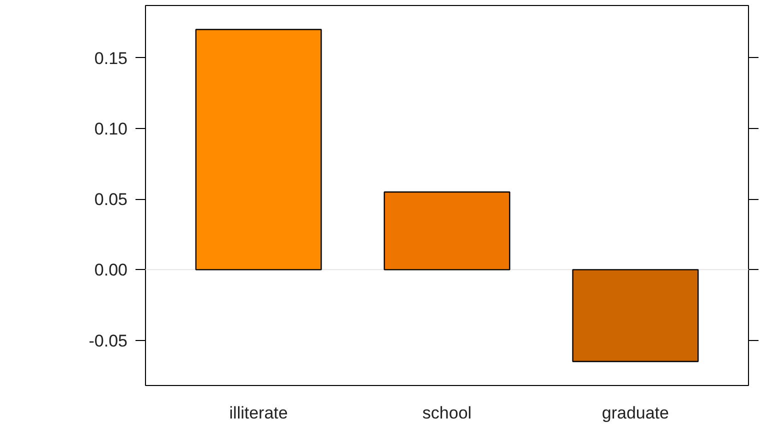  I want to click on y-tick-label: -0.05, so click(108, 340).